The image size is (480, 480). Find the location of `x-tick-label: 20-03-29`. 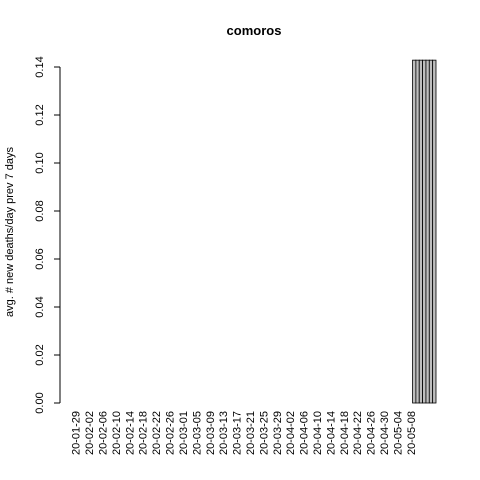

x-tick-label: 20-03-29 is located at coordinates (278, 433).